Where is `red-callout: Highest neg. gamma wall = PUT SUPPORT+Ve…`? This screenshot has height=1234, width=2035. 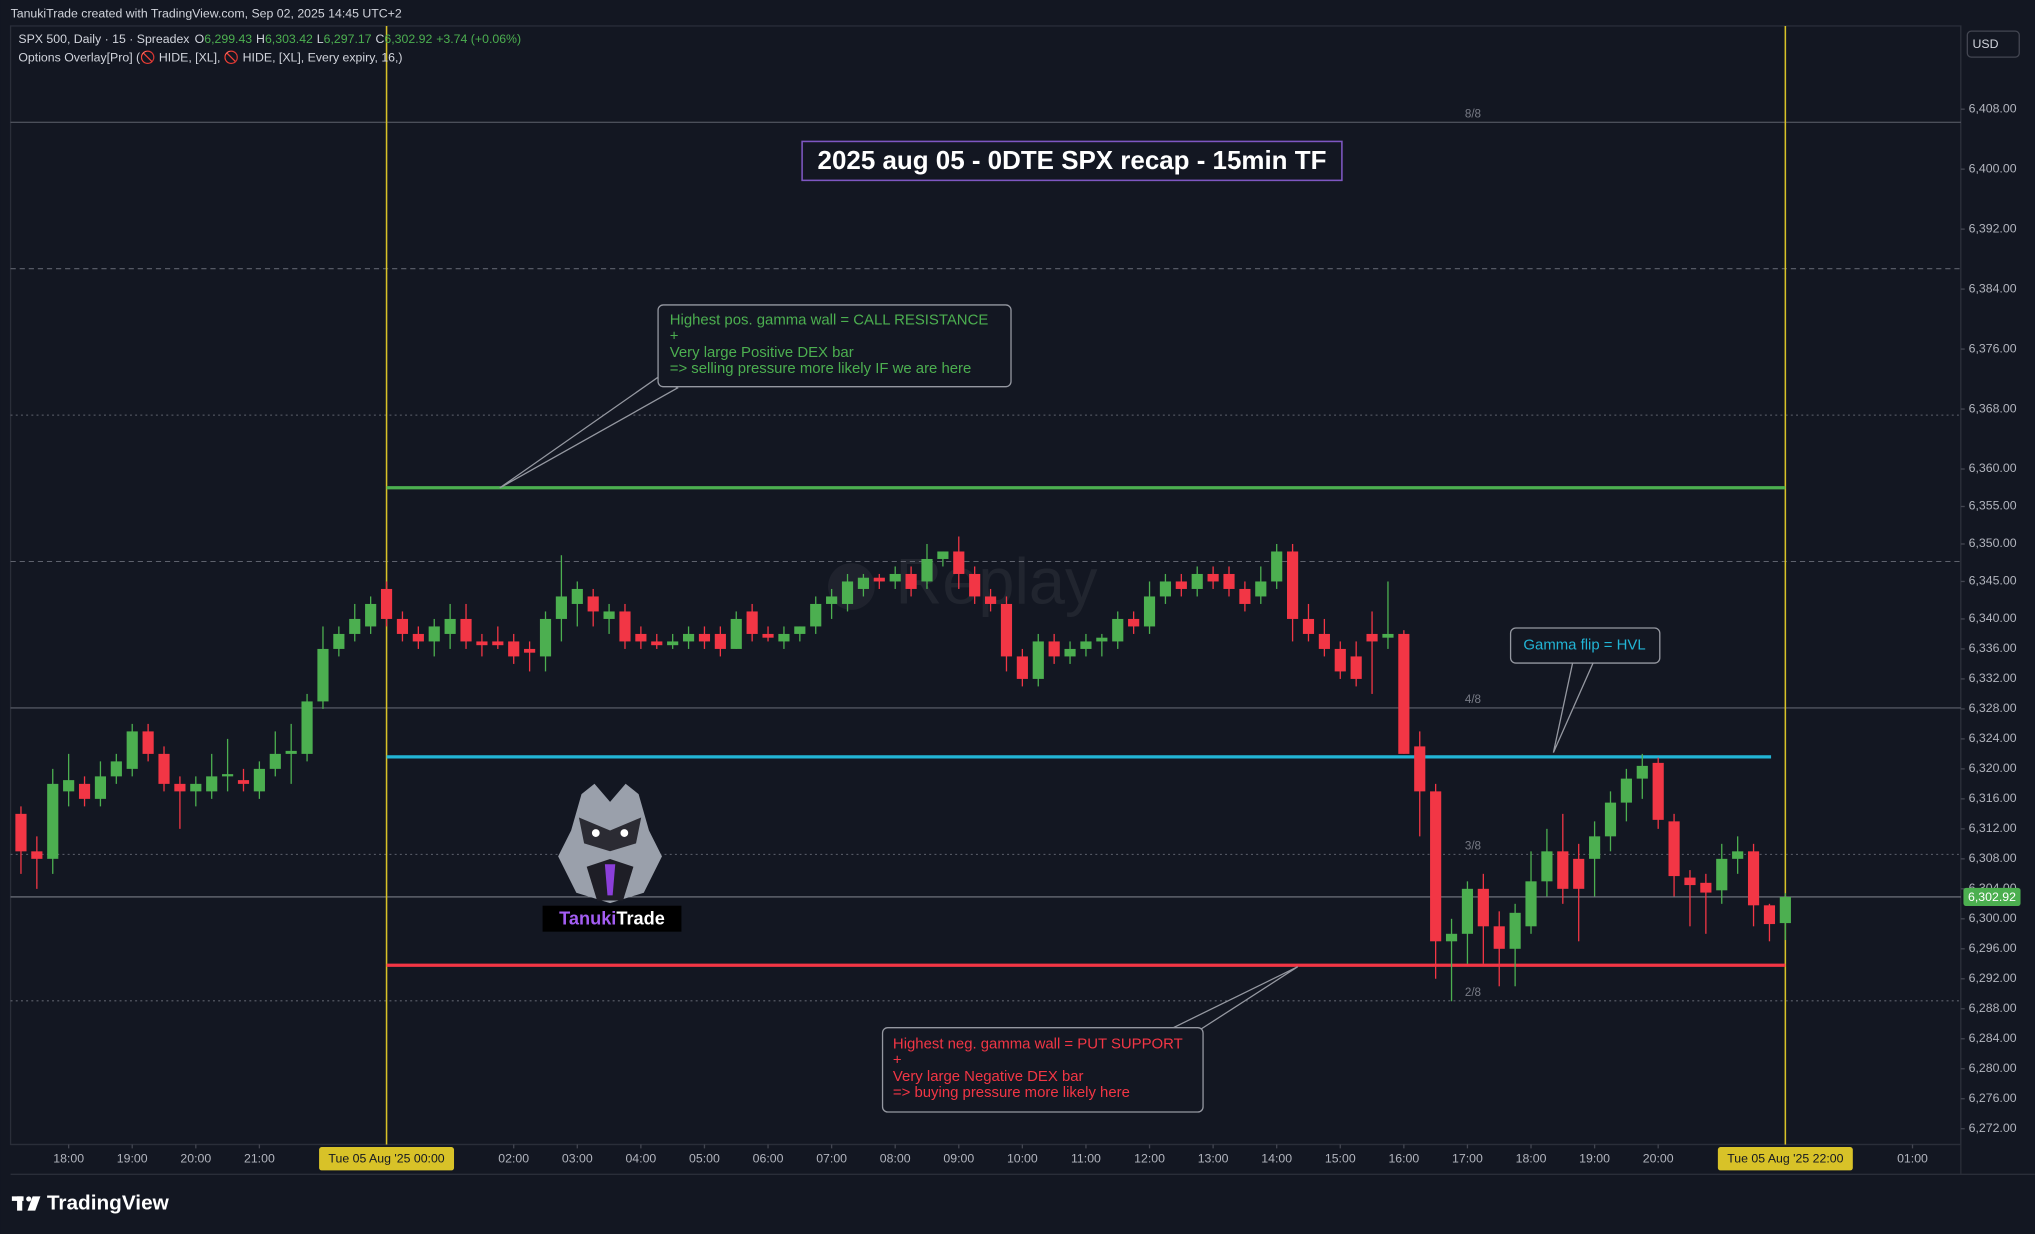 red-callout: Highest neg. gamma wall = PUT SUPPORT+Ve… is located at coordinates (1090, 1039).